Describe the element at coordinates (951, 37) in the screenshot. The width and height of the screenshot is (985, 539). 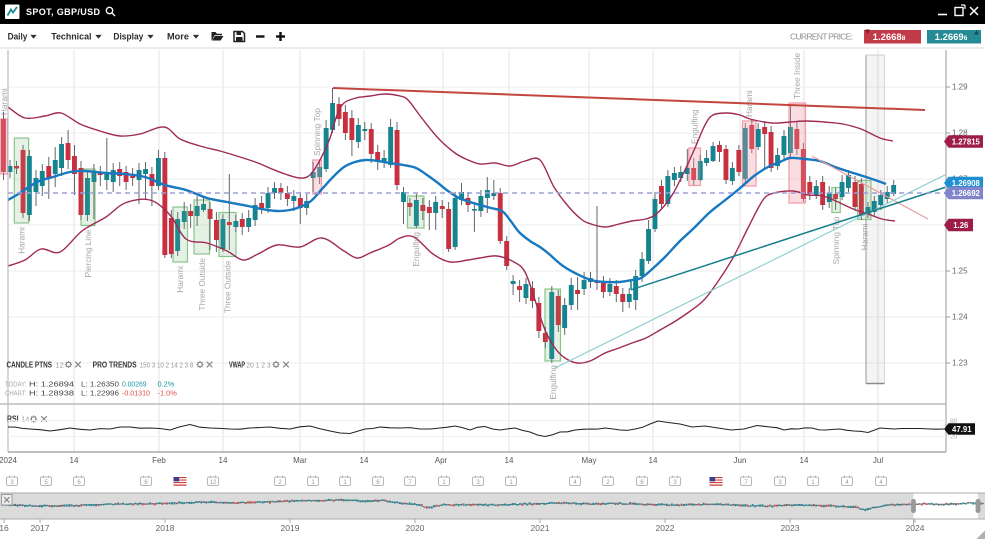
I see `svg-text: 1.26696` at that location.